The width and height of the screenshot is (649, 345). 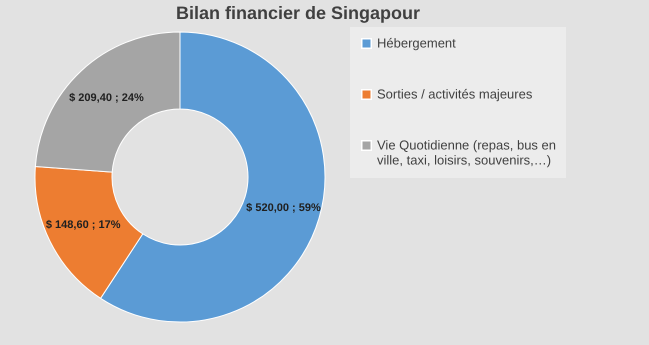 What do you see at coordinates (83, 224) in the screenshot?
I see `data-label: $ 148,60 ; 17%` at bounding box center [83, 224].